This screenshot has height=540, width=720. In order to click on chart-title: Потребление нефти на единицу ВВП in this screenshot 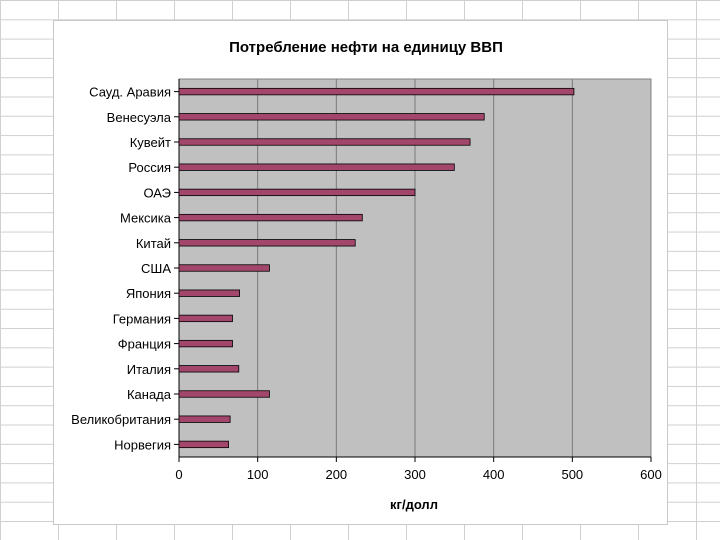, I will do `click(366, 47)`.